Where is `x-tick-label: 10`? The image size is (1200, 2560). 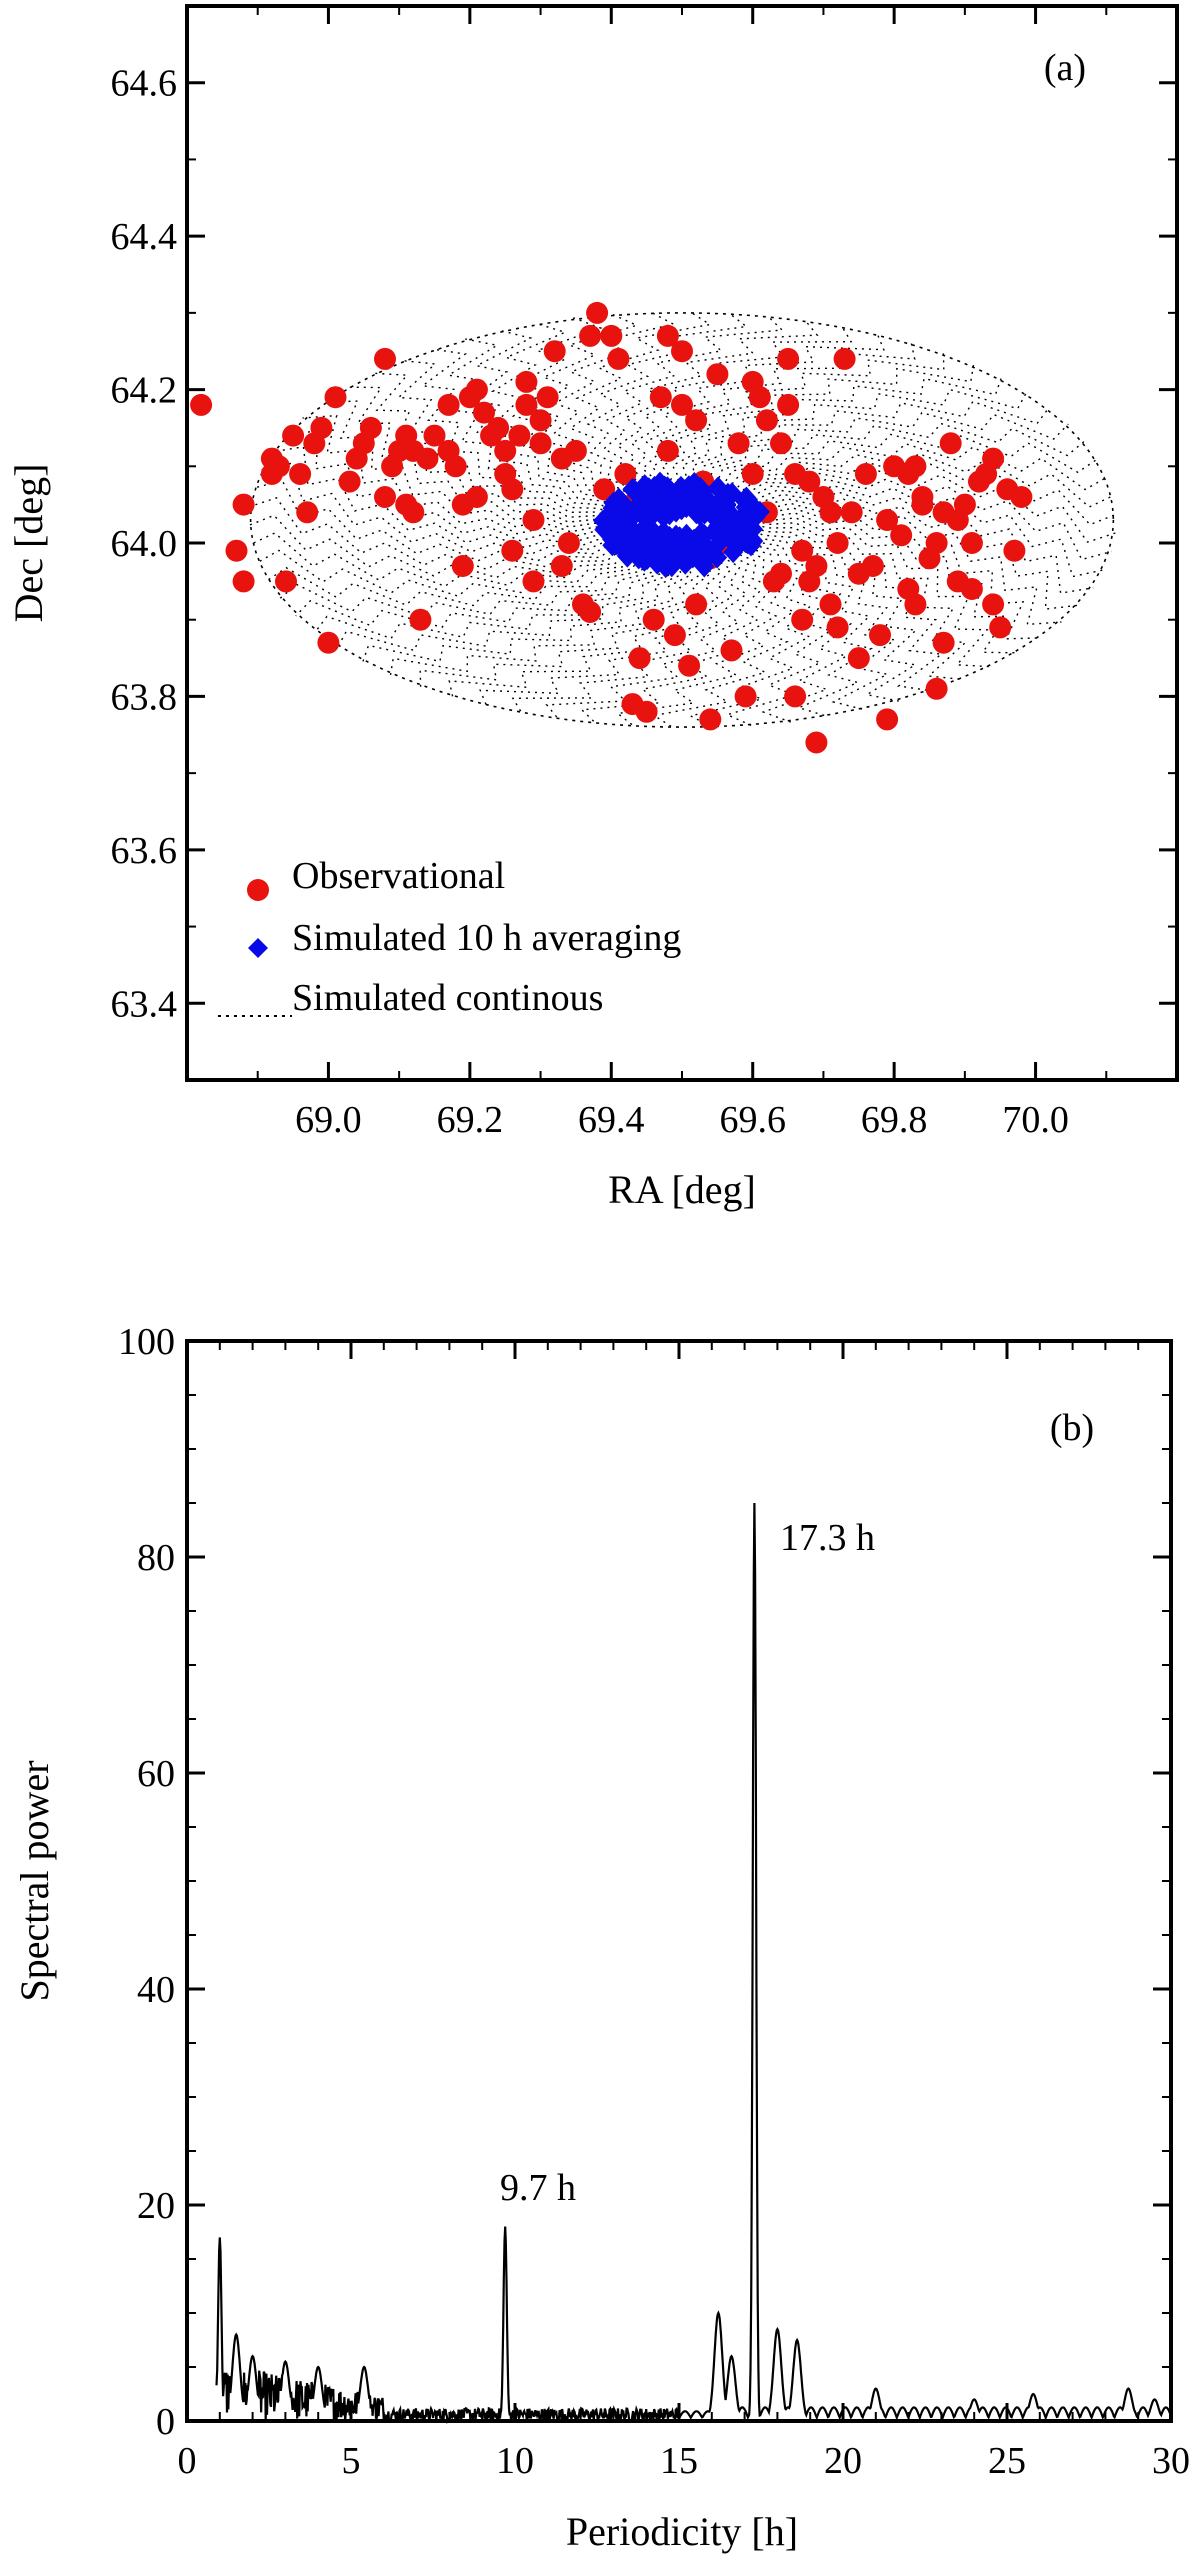
x-tick-label: 10 is located at coordinates (515, 2461).